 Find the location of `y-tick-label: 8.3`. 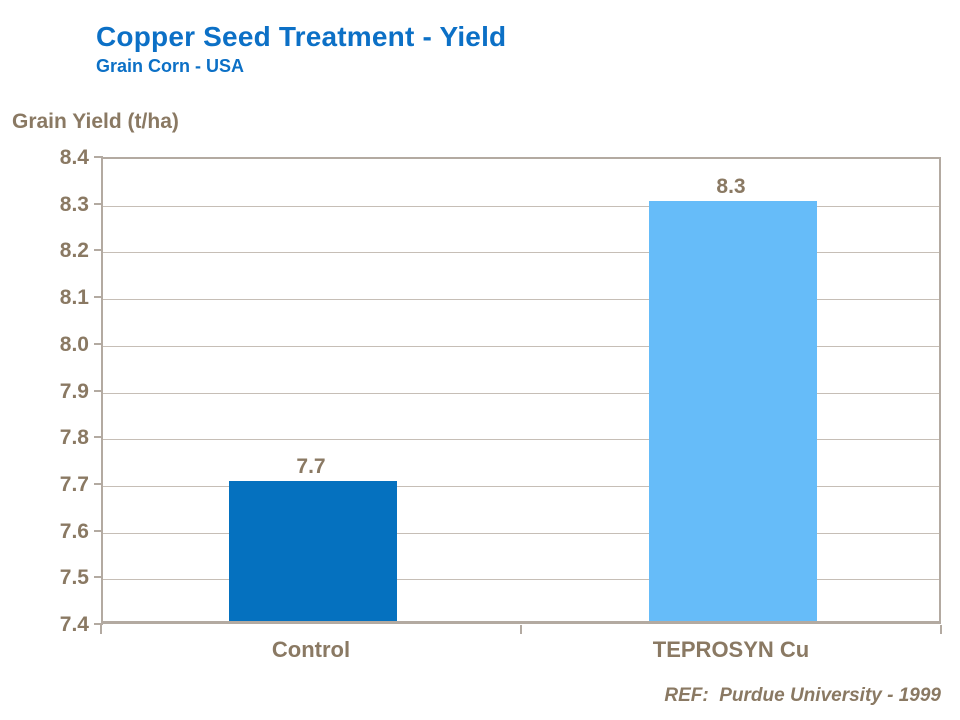

y-tick-label: 8.3 is located at coordinates (74, 204).